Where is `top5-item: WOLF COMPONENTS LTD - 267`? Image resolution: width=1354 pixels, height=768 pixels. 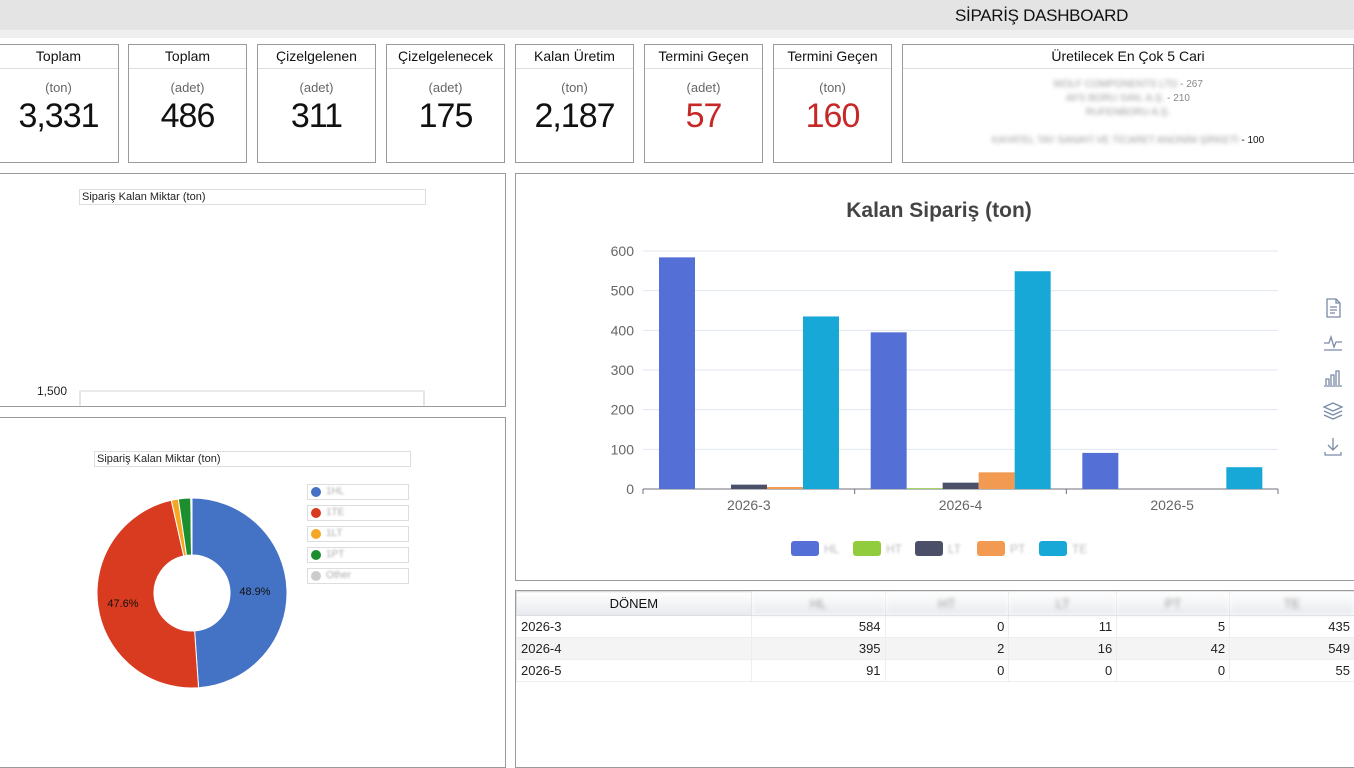
top5-item: WOLF COMPONENTS LTD - 267 is located at coordinates (1128, 84).